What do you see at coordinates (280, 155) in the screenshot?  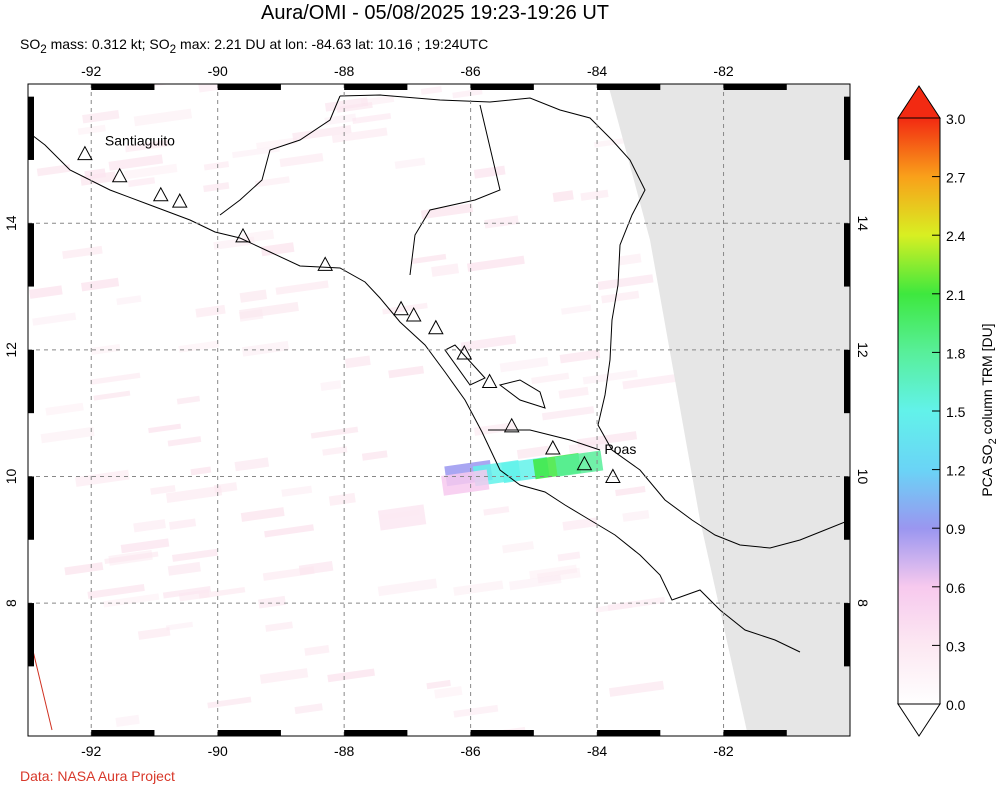 I see `yucatan-border` at bounding box center [280, 155].